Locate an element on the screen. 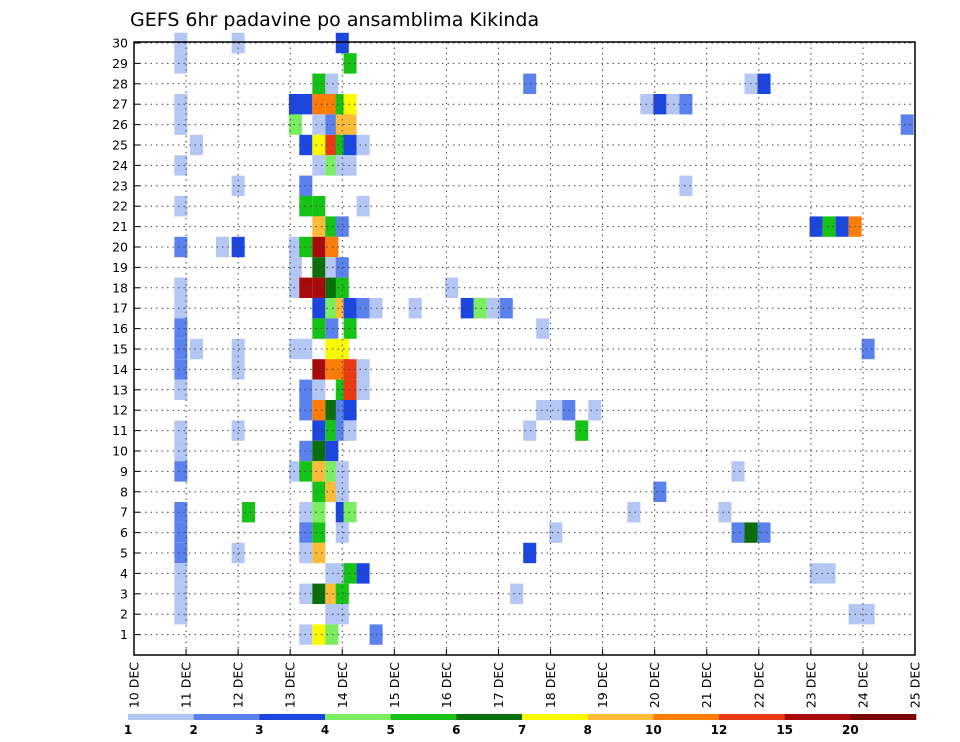  y-tick-label: 1 is located at coordinates (124, 634).